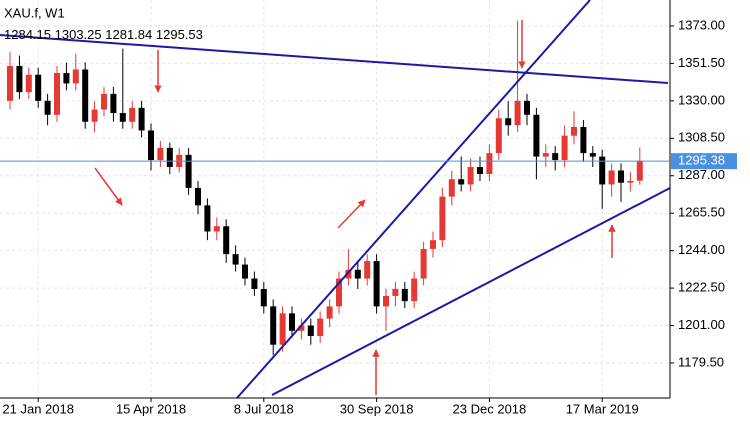  What do you see at coordinates (78, 34) in the screenshot?
I see `ohlc-high: 1303.25` at bounding box center [78, 34].